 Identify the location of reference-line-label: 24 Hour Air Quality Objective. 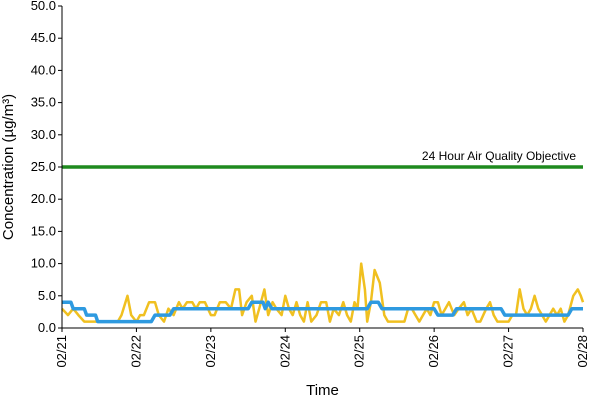
(499, 156).